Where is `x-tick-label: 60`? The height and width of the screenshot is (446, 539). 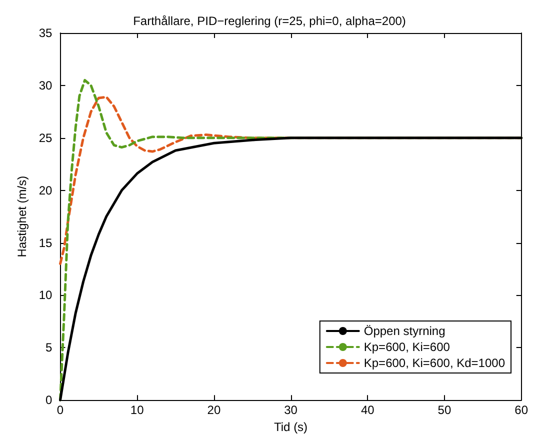
x-tick-label: 60 is located at coordinates (521, 410).